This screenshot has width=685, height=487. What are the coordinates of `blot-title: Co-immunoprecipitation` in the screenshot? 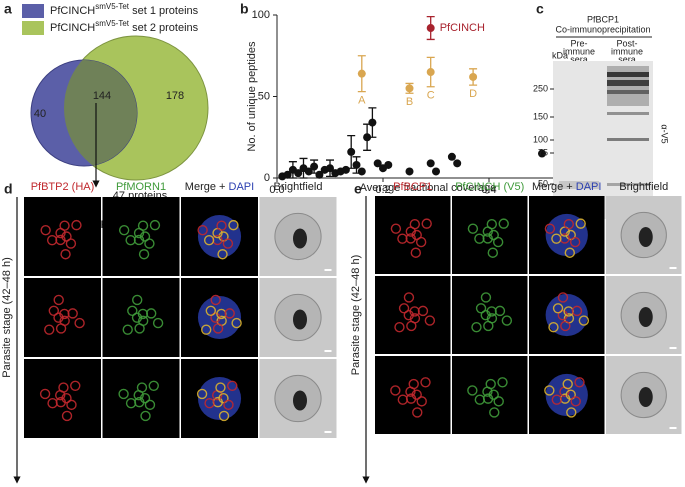 It's located at (602, 29).